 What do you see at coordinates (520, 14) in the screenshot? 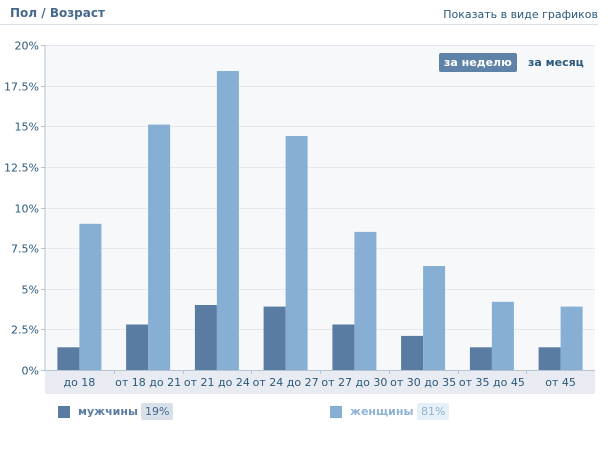
I see `show-as-graphs-link: Показать в виде графиков` at bounding box center [520, 14].